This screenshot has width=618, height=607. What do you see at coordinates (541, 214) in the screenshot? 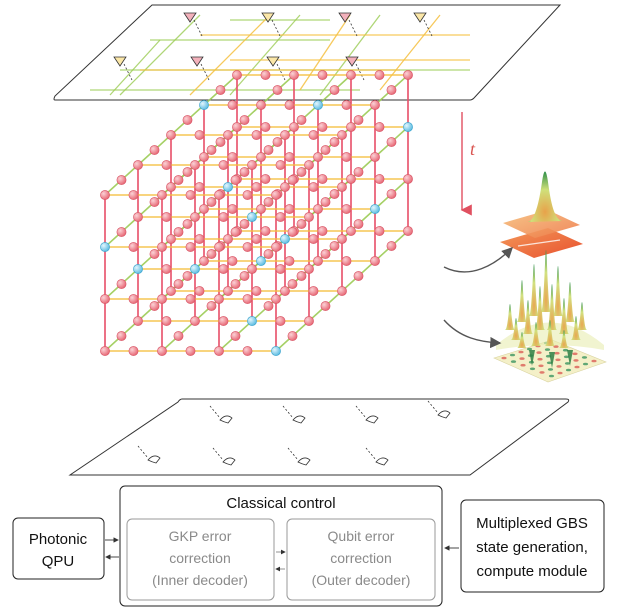
I see `gkp-wavefunction-inset` at bounding box center [541, 214].